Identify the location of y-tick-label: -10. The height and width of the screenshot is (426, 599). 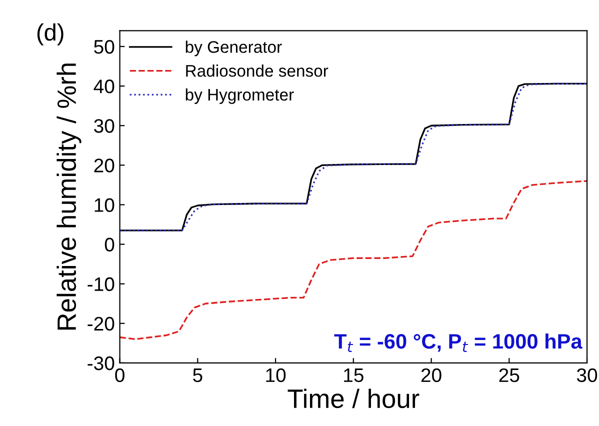
(101, 284).